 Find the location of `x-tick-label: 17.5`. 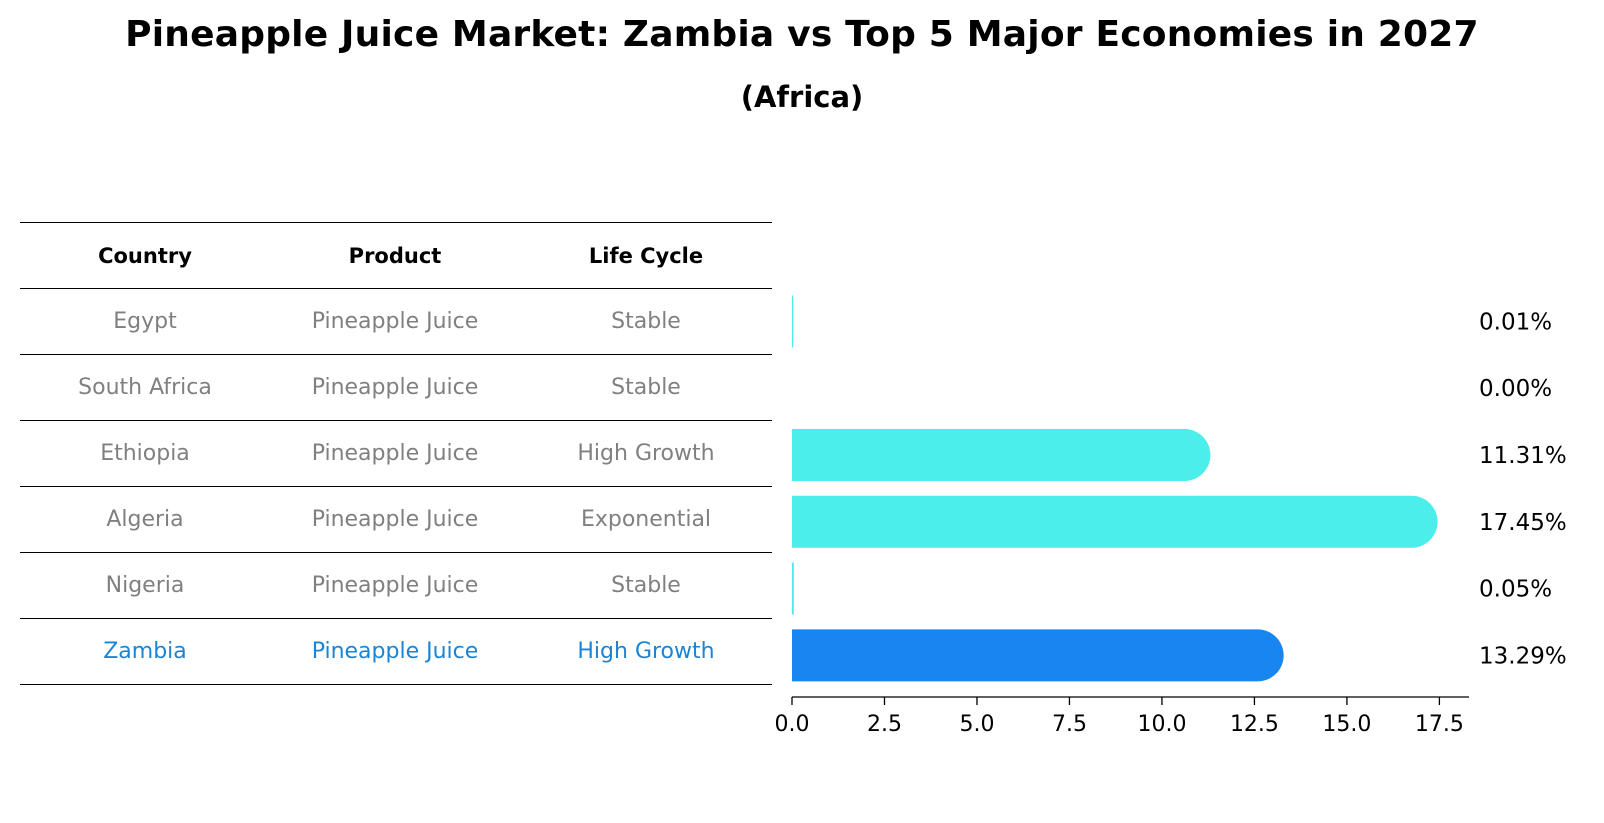

x-tick-label: 17.5 is located at coordinates (1439, 724).